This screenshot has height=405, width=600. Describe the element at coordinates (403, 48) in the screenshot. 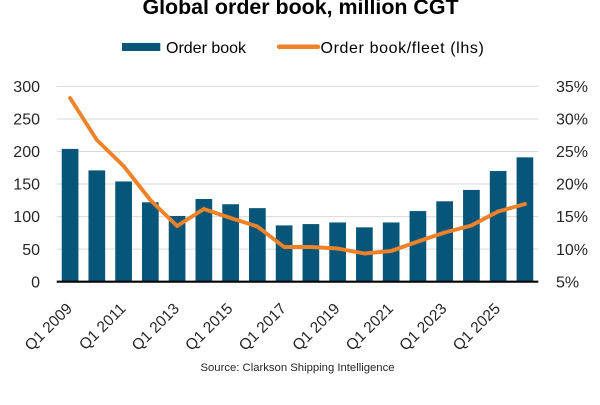

I see `svg-text: Order book/fleet (lhs)` at that location.